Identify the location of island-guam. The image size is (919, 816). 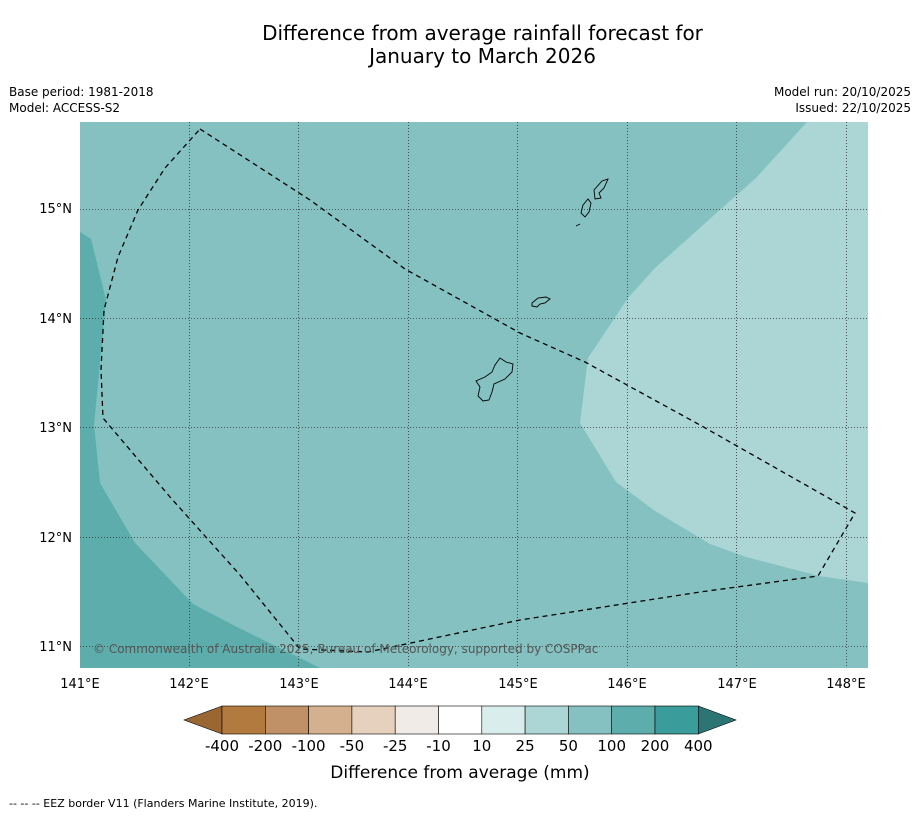
(494, 379).